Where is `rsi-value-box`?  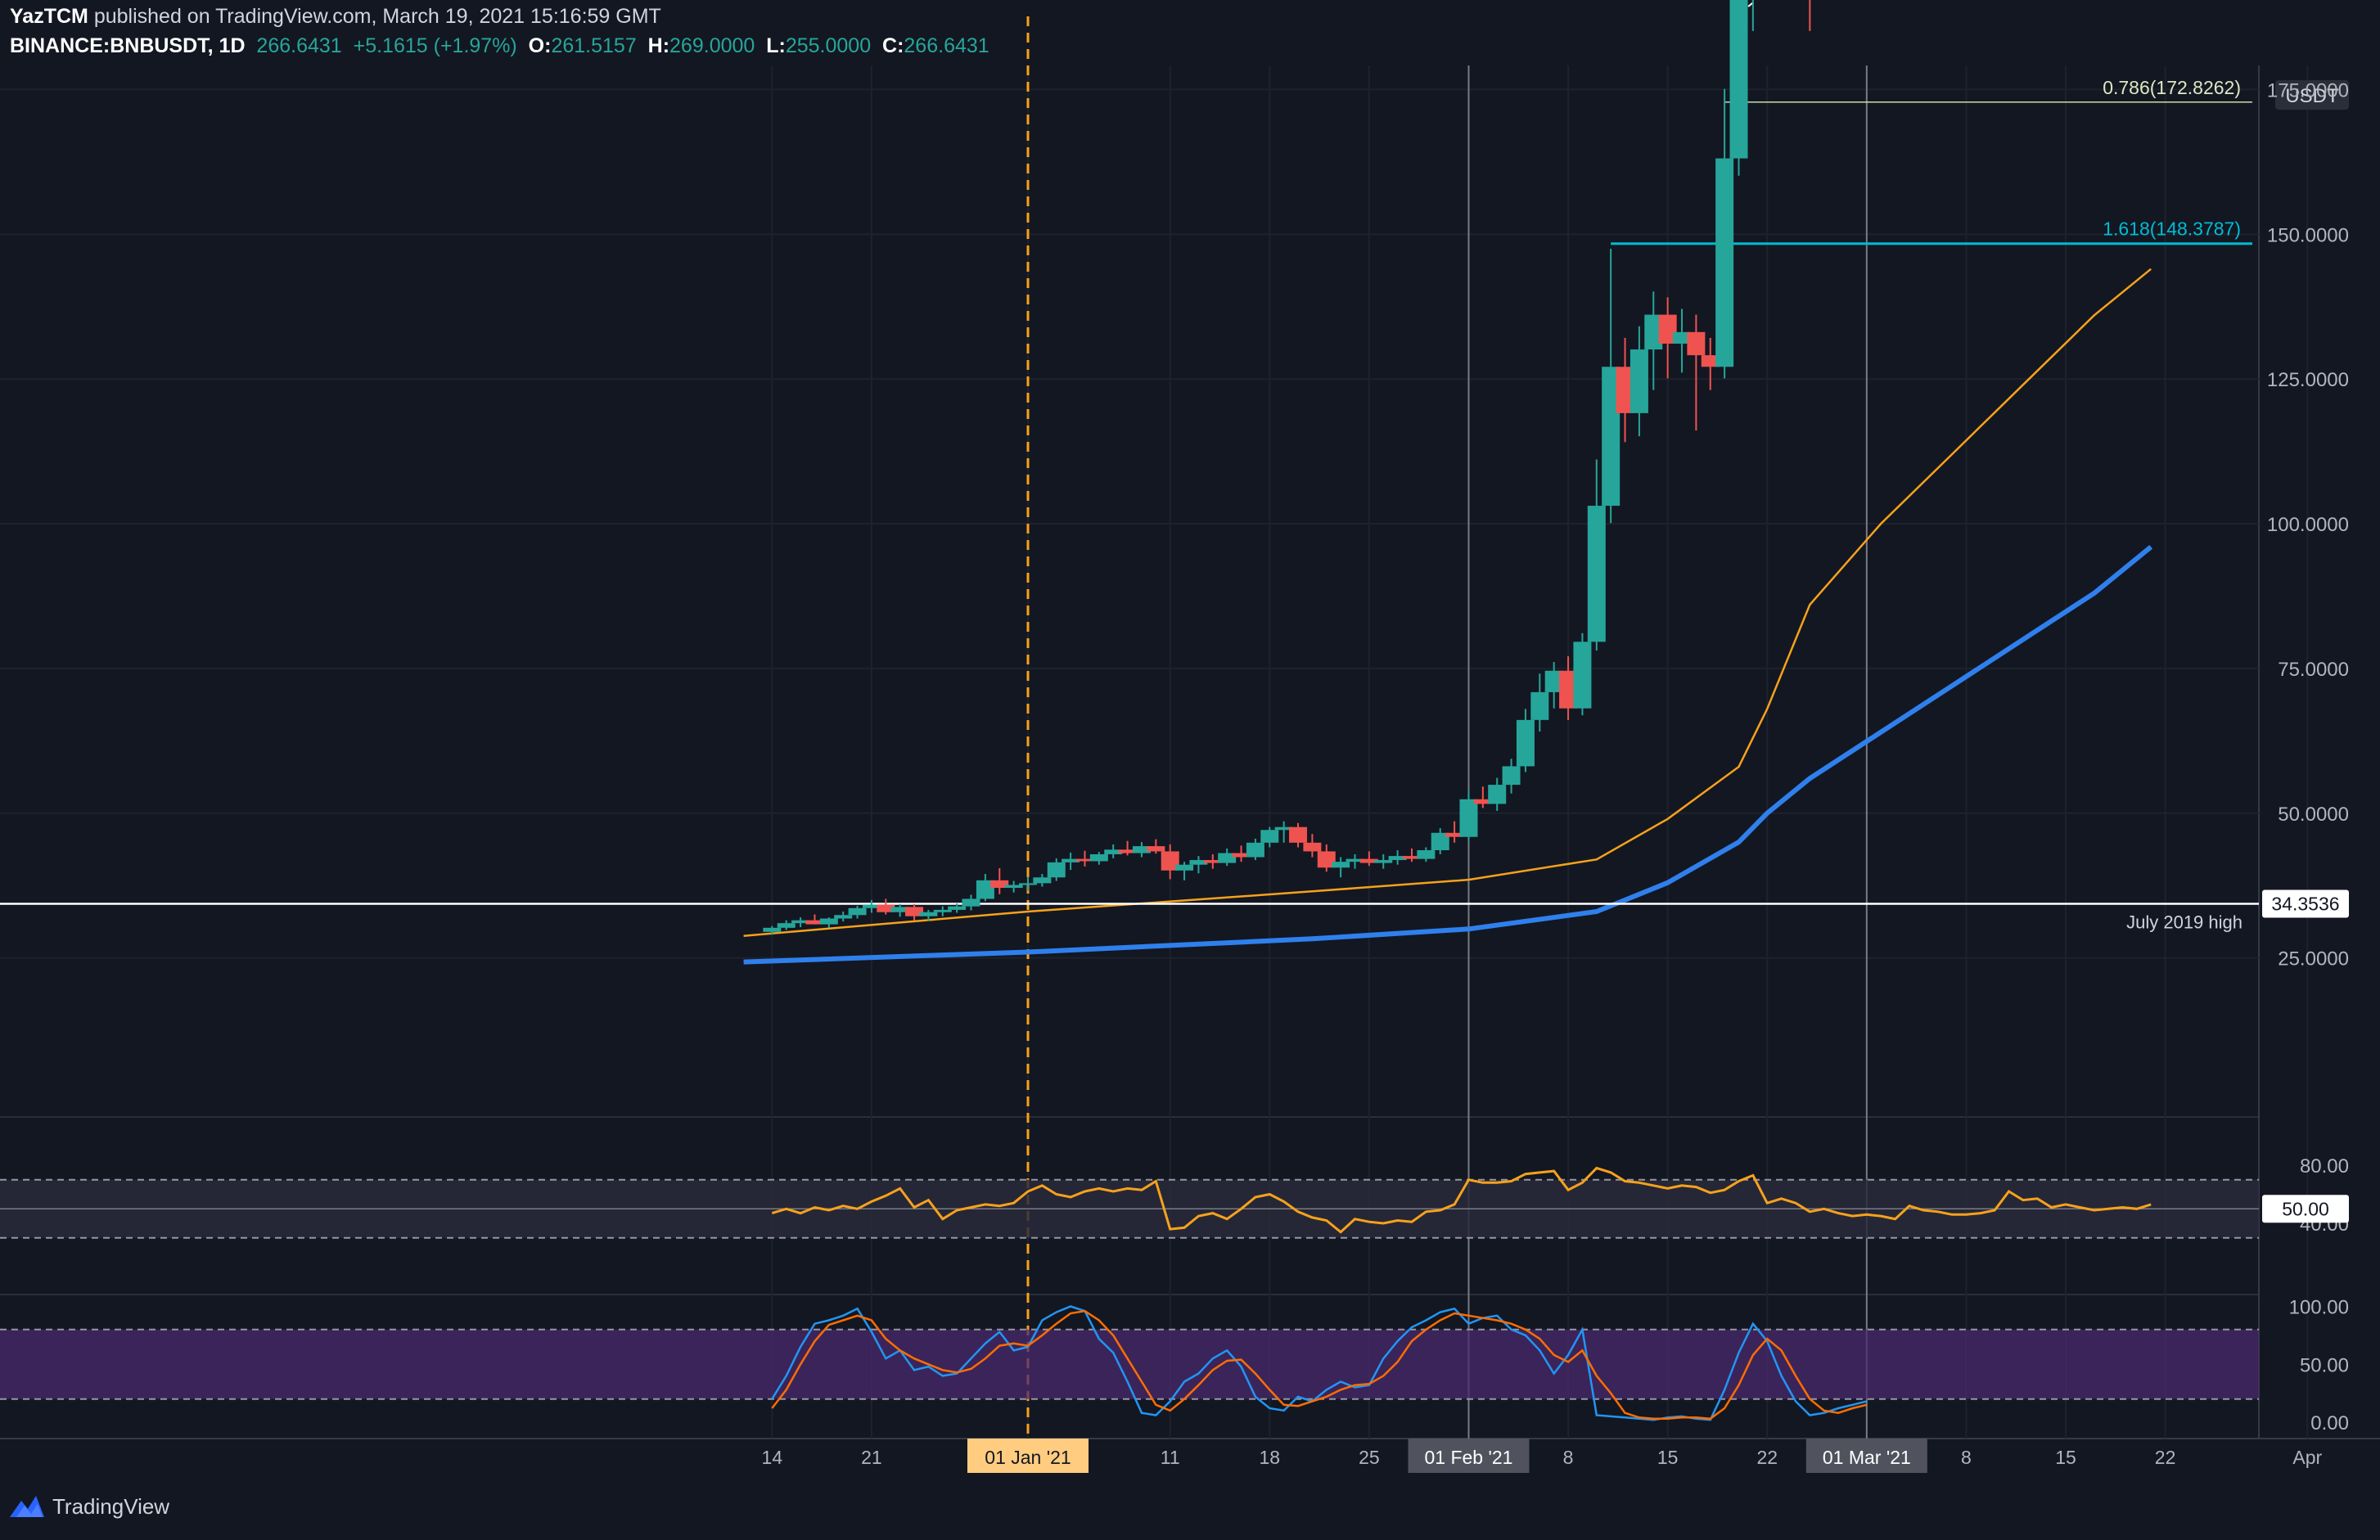 rsi-value-box is located at coordinates (2306, 1209).